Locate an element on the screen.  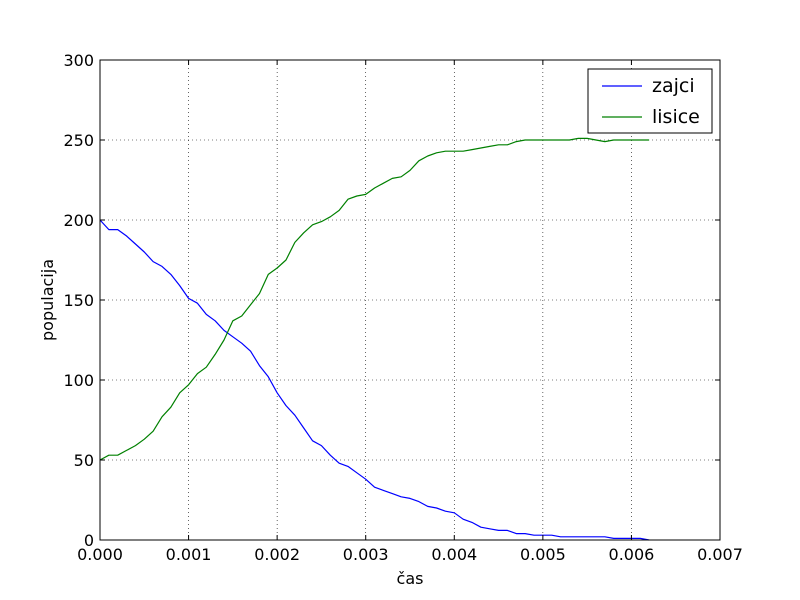
x-tick-label: 0.003 is located at coordinates (366, 554).